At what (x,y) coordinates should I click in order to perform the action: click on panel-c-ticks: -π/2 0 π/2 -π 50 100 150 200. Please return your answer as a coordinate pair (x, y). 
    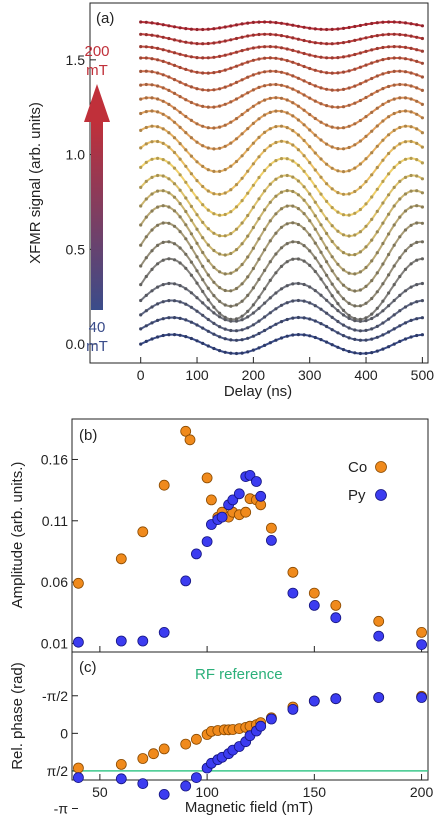
    Looking at the image, I should click on (237, 752).